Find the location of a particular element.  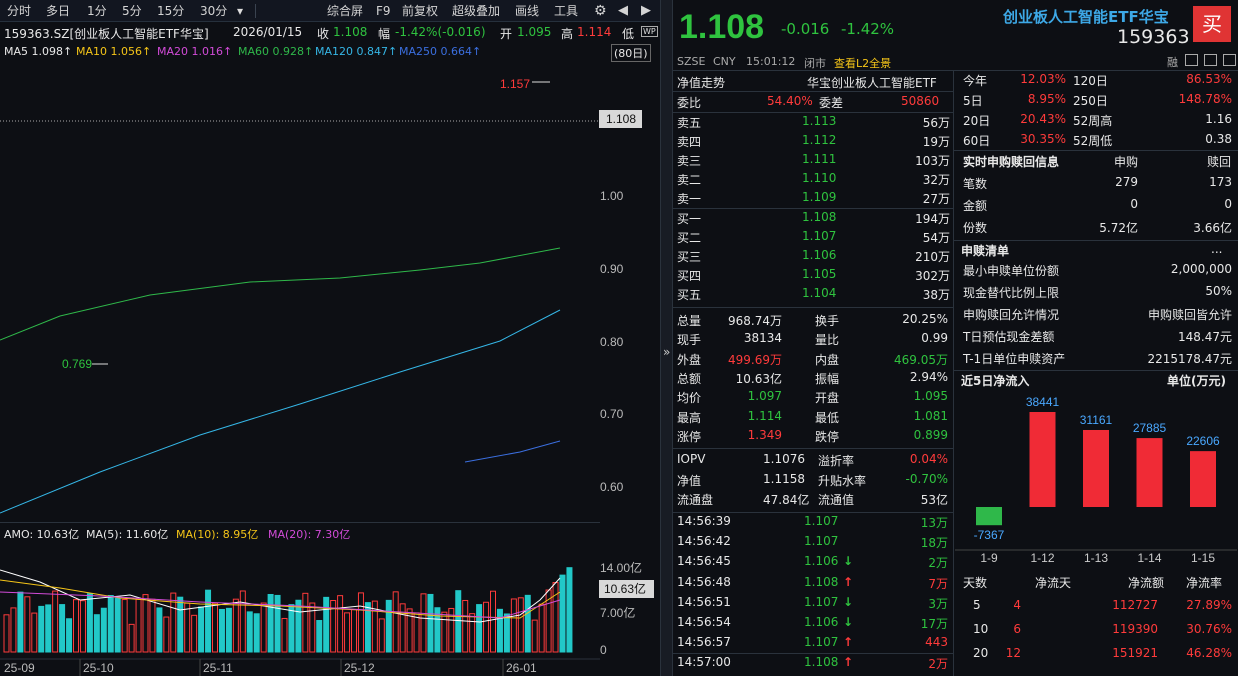

tab-1min: 1分 is located at coordinates (97, 11).